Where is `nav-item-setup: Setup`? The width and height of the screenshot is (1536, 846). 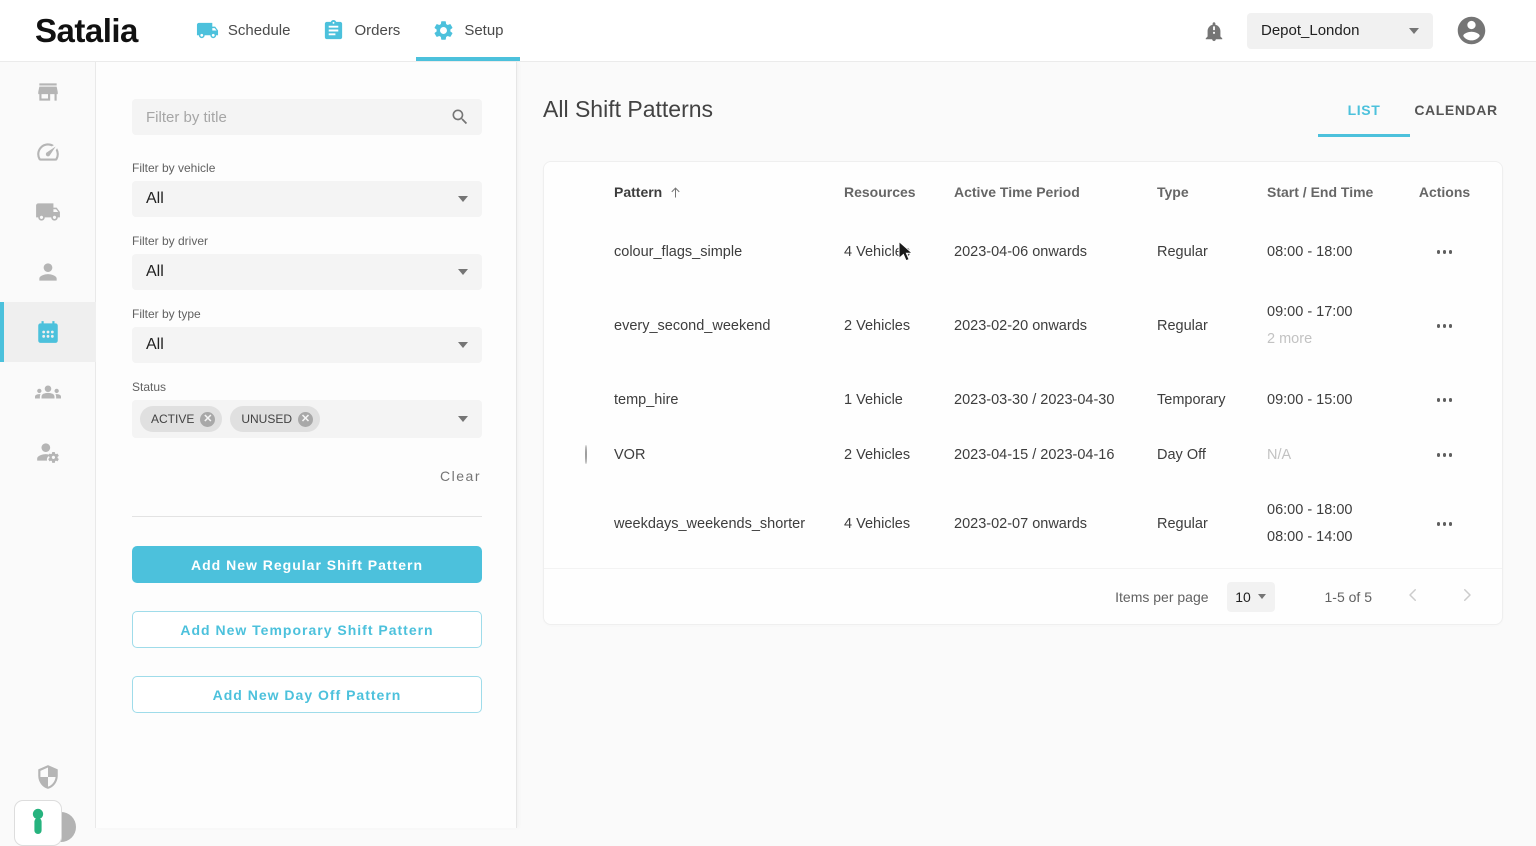 nav-item-setup: Setup is located at coordinates (468, 30).